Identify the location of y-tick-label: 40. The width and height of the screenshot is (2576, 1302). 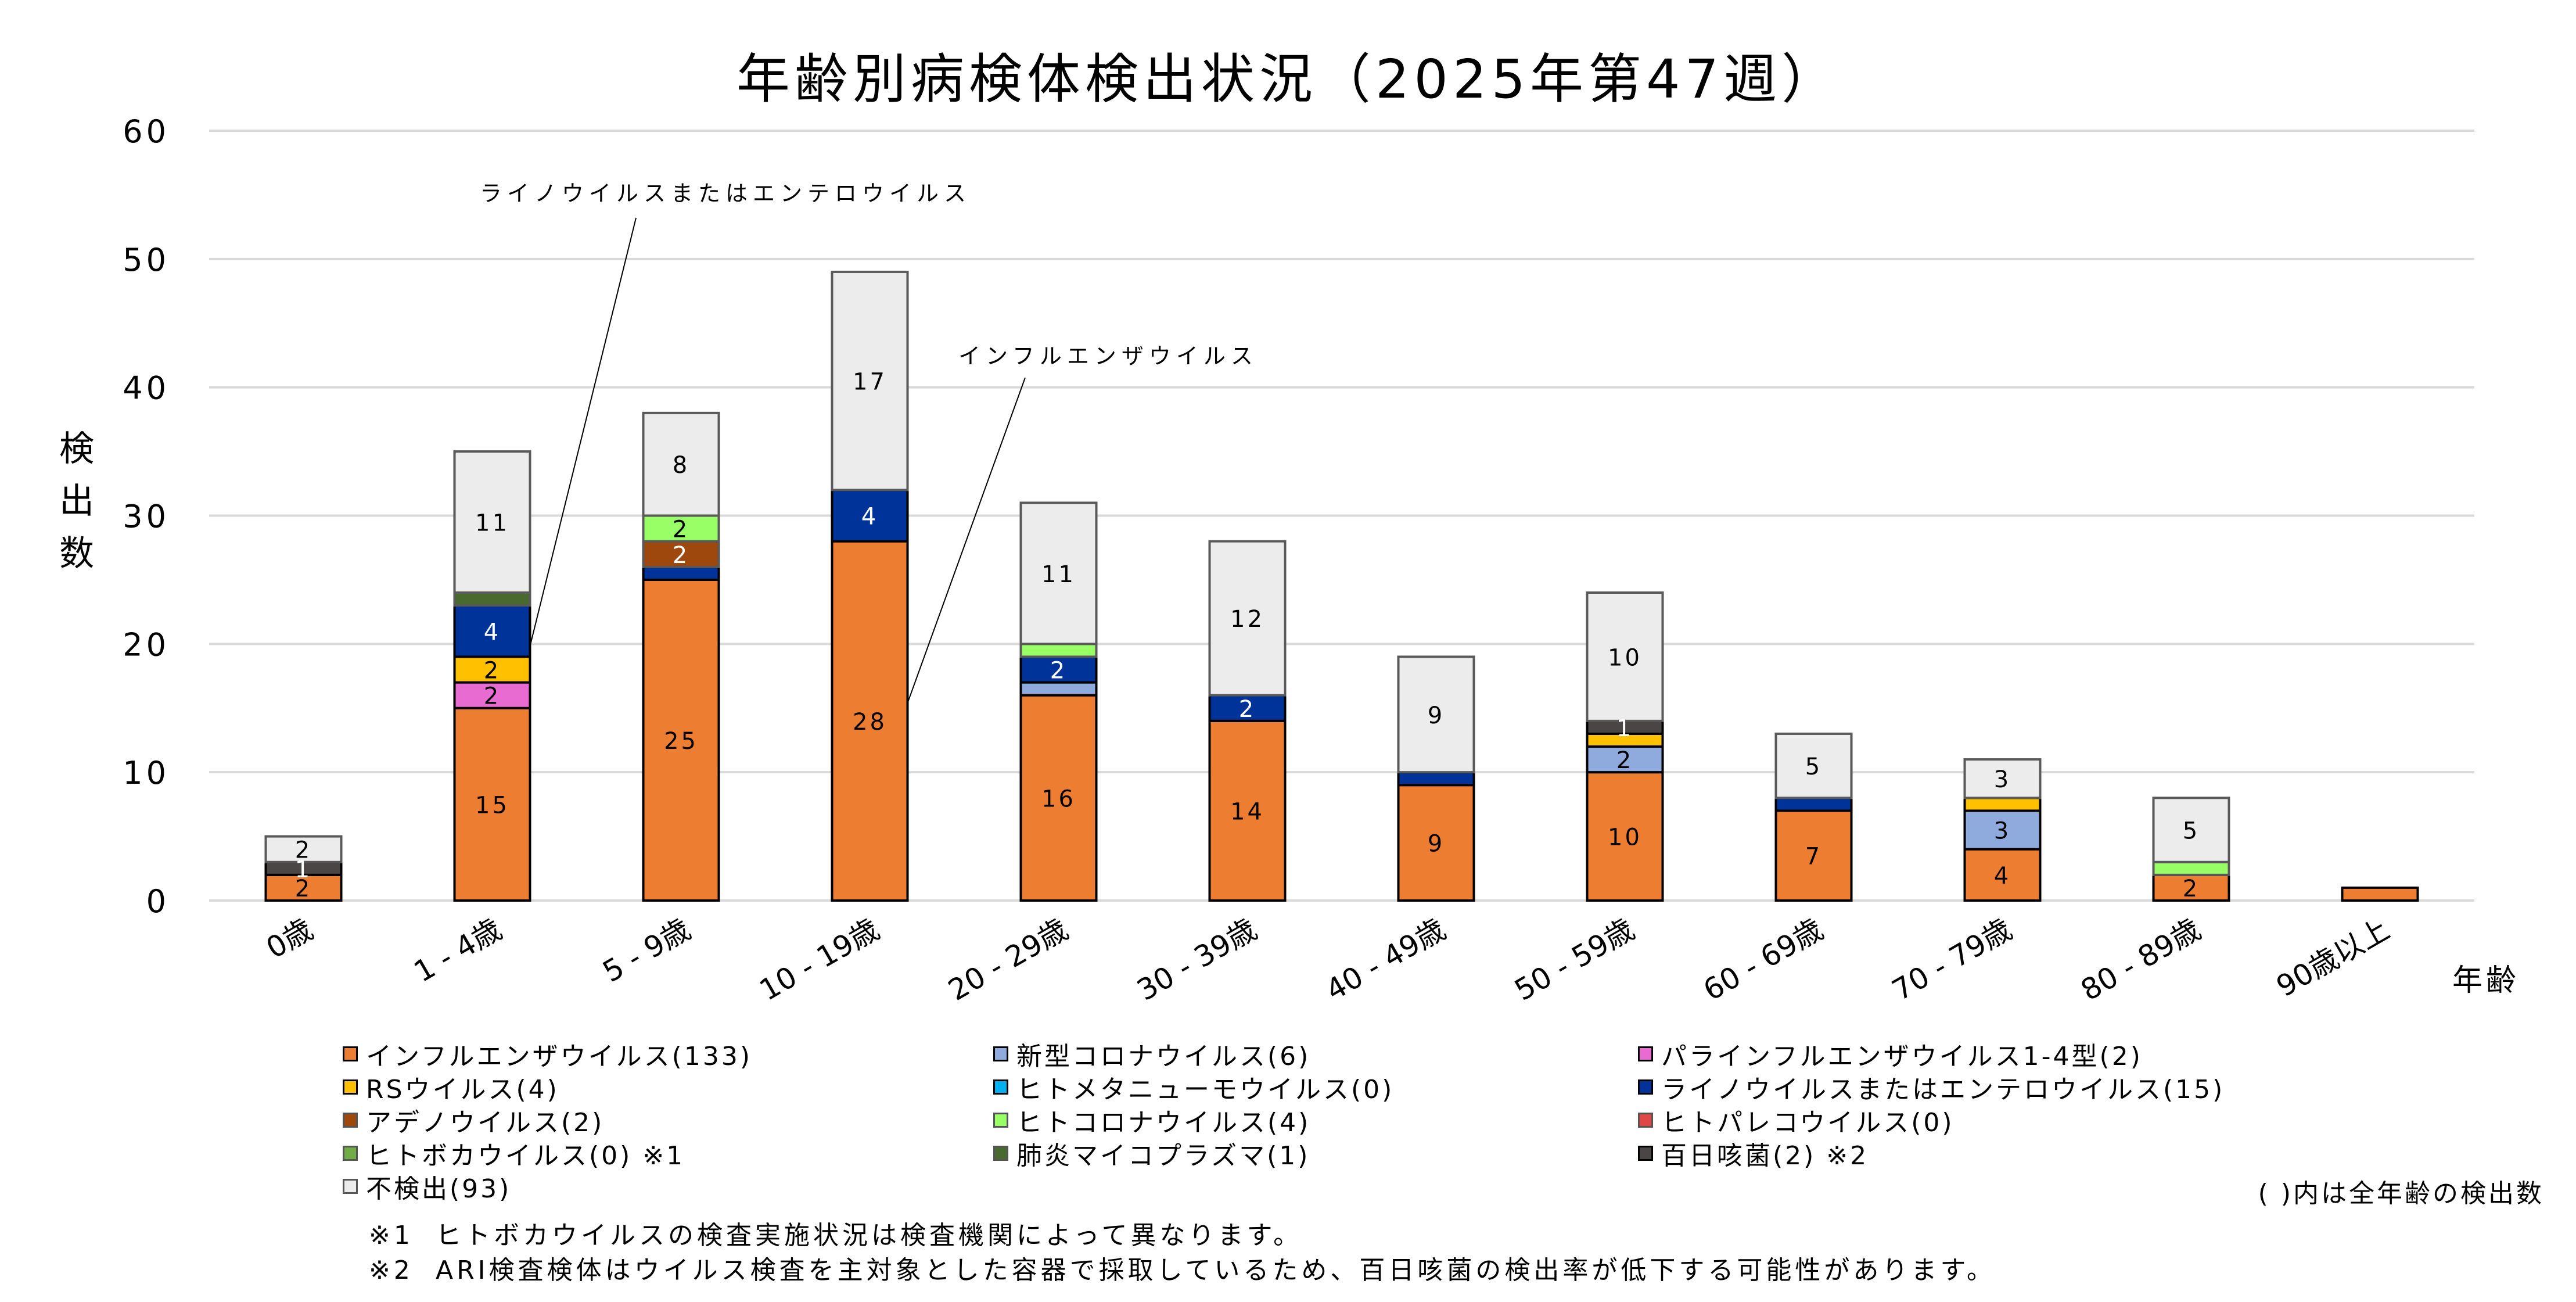
(146, 388).